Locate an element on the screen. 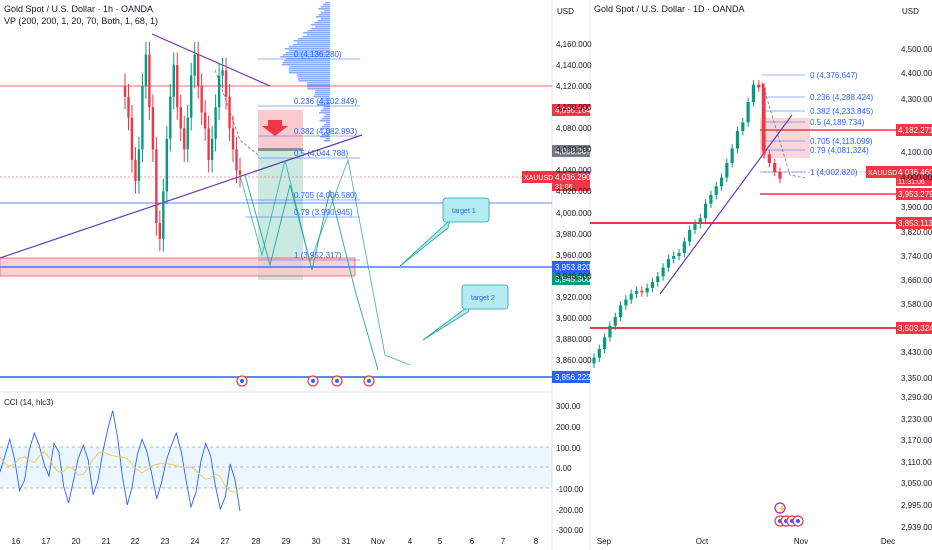  cci-label: CCI (14, hlc3) is located at coordinates (29, 402).